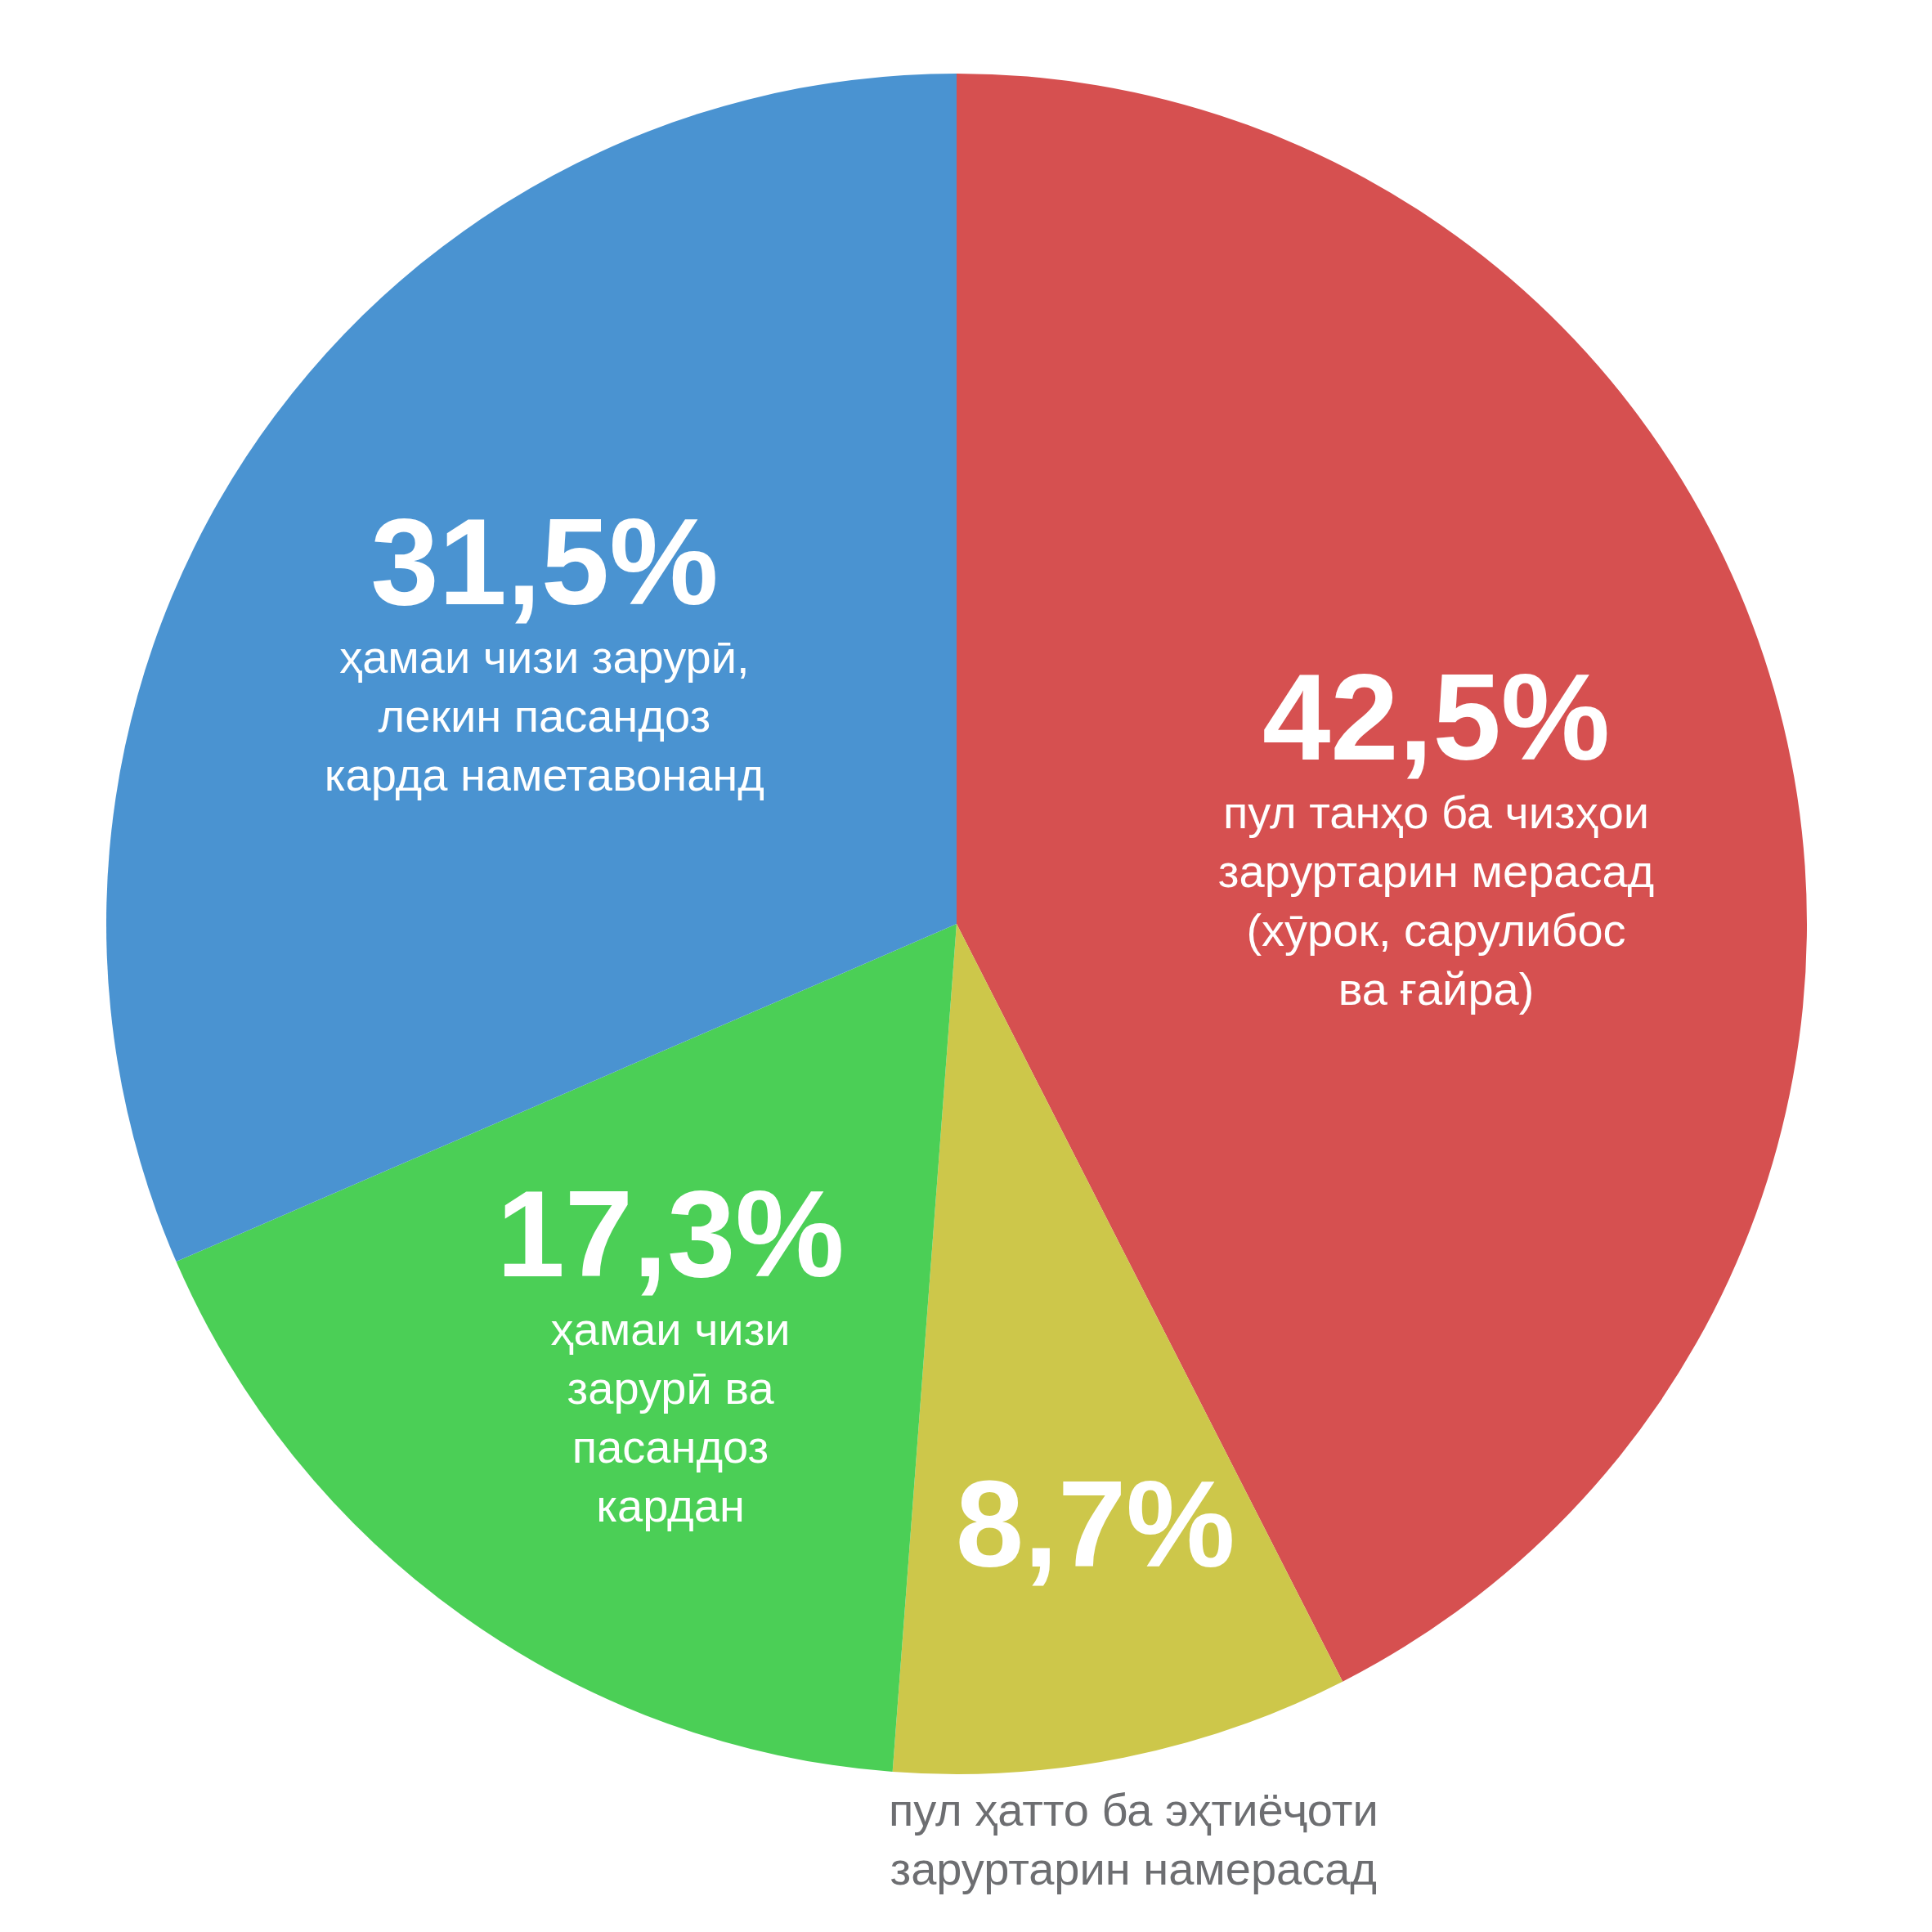  I want to click on slice-label: пул танҳо ба чизҳои заруртарин мерасад (хӯрок, сарулибос ва ғайра), so click(1436, 901).